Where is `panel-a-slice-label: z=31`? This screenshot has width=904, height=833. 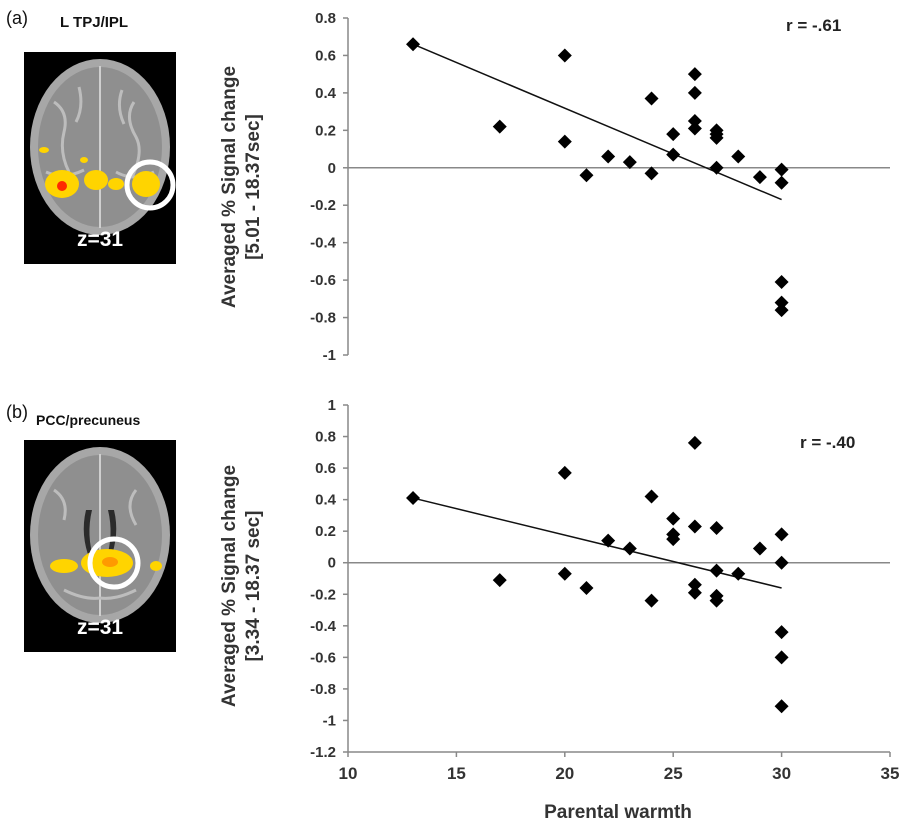
panel-a-slice-label: z=31 is located at coordinates (100, 239).